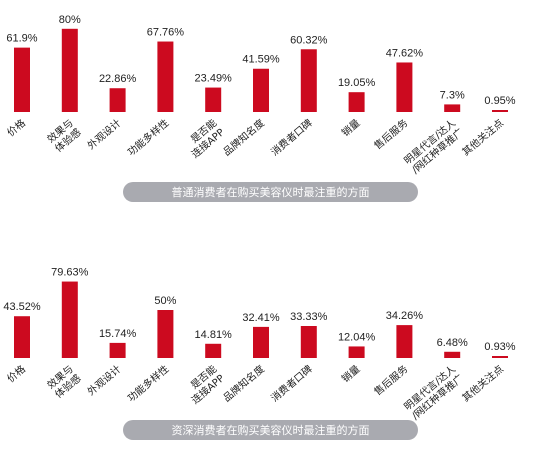 This screenshot has width=534, height=460. What do you see at coordinates (309, 40) in the screenshot?
I see `data-label: 60.32%` at bounding box center [309, 40].